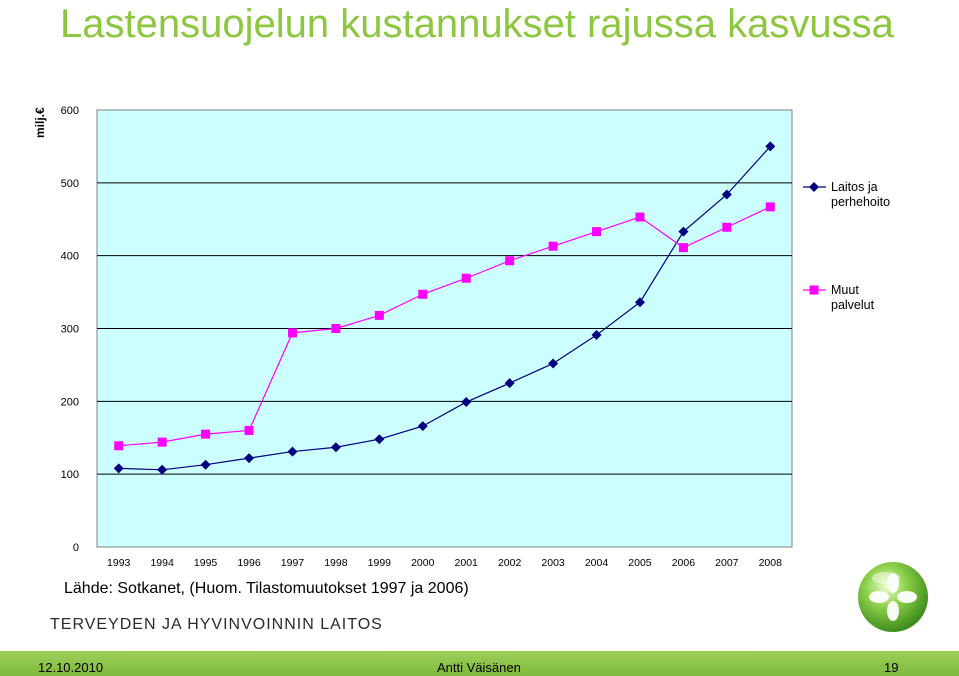 The image size is (959, 676). Describe the element at coordinates (70, 402) in the screenshot. I see `y-tick-label: 200` at that location.